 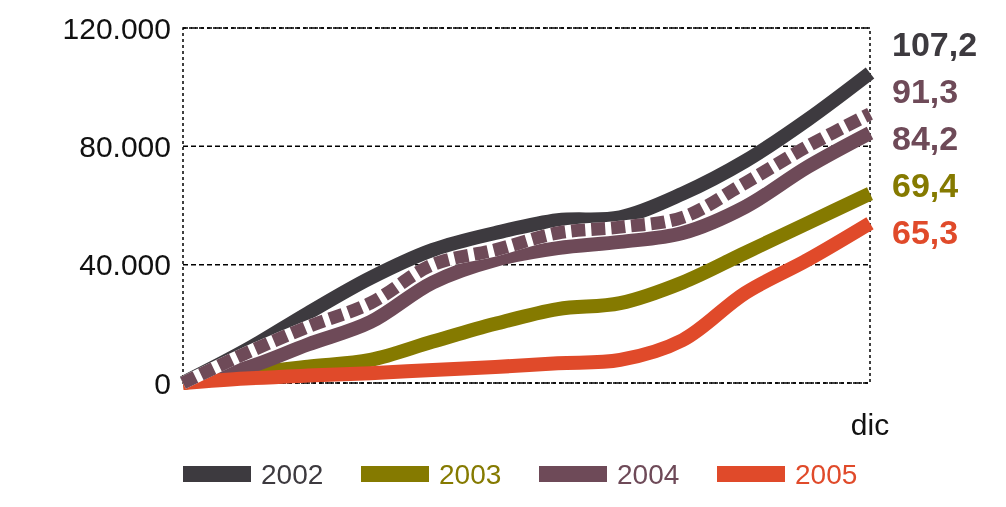 I want to click on legend-label: 2002, so click(x=292, y=474).